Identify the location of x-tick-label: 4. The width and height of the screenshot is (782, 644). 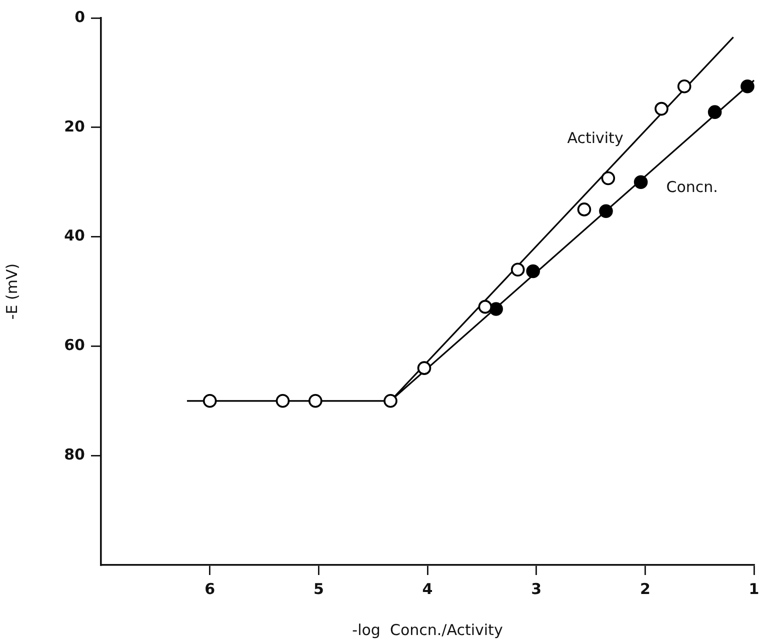
(427, 589).